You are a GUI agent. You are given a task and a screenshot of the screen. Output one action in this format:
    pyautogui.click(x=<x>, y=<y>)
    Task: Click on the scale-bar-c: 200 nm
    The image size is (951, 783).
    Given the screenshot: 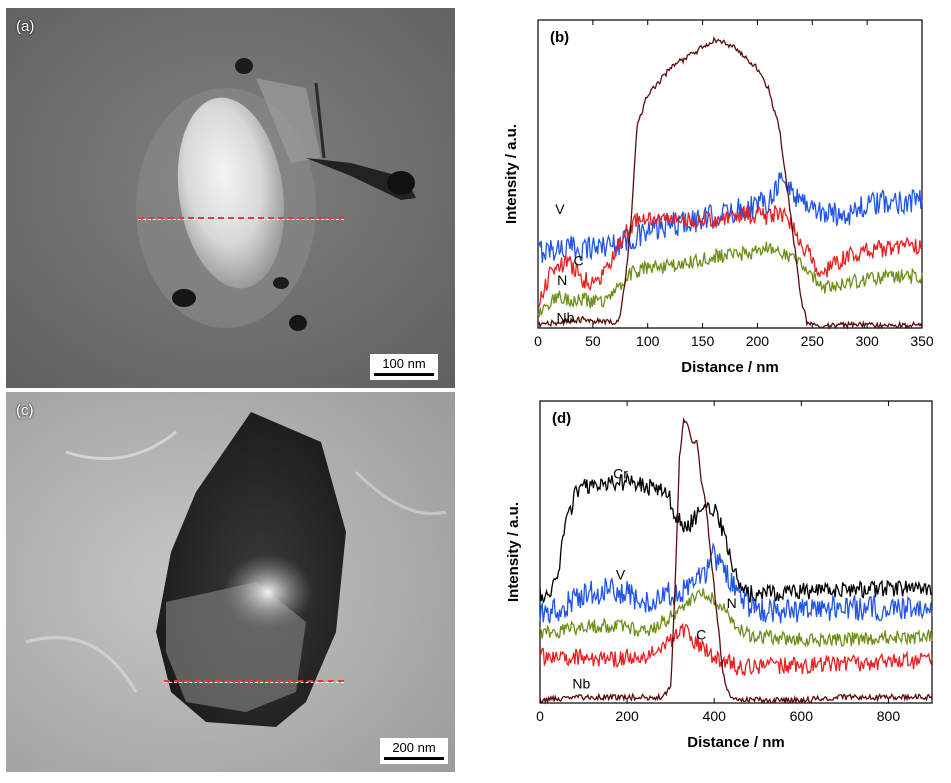 What is the action you would take?
    pyautogui.click(x=414, y=751)
    